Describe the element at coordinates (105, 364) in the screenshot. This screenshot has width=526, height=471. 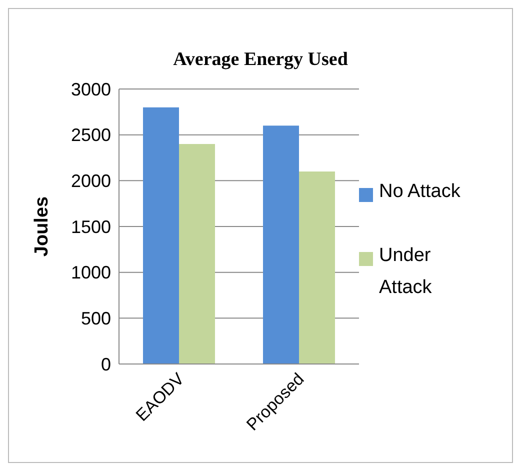
I see `y-tick-label: 0` at that location.